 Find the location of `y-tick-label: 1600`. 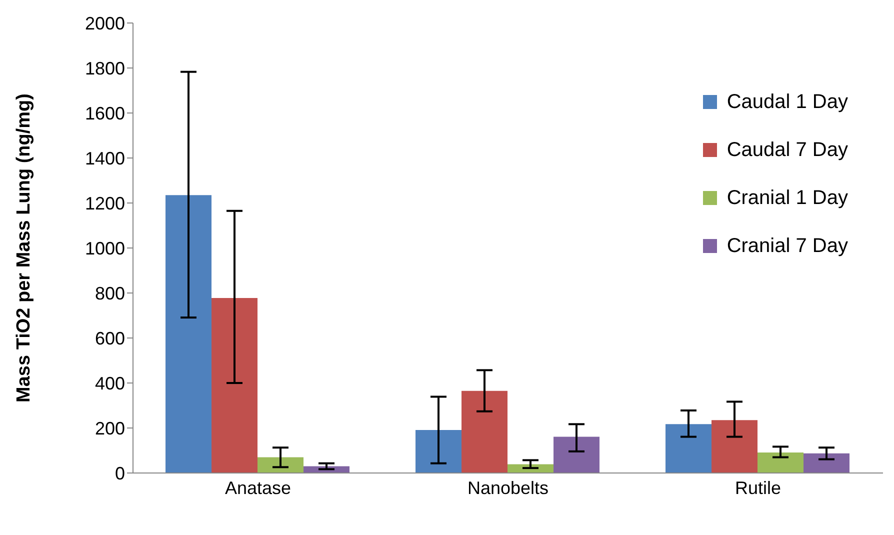

y-tick-label: 1600 is located at coordinates (104, 113).